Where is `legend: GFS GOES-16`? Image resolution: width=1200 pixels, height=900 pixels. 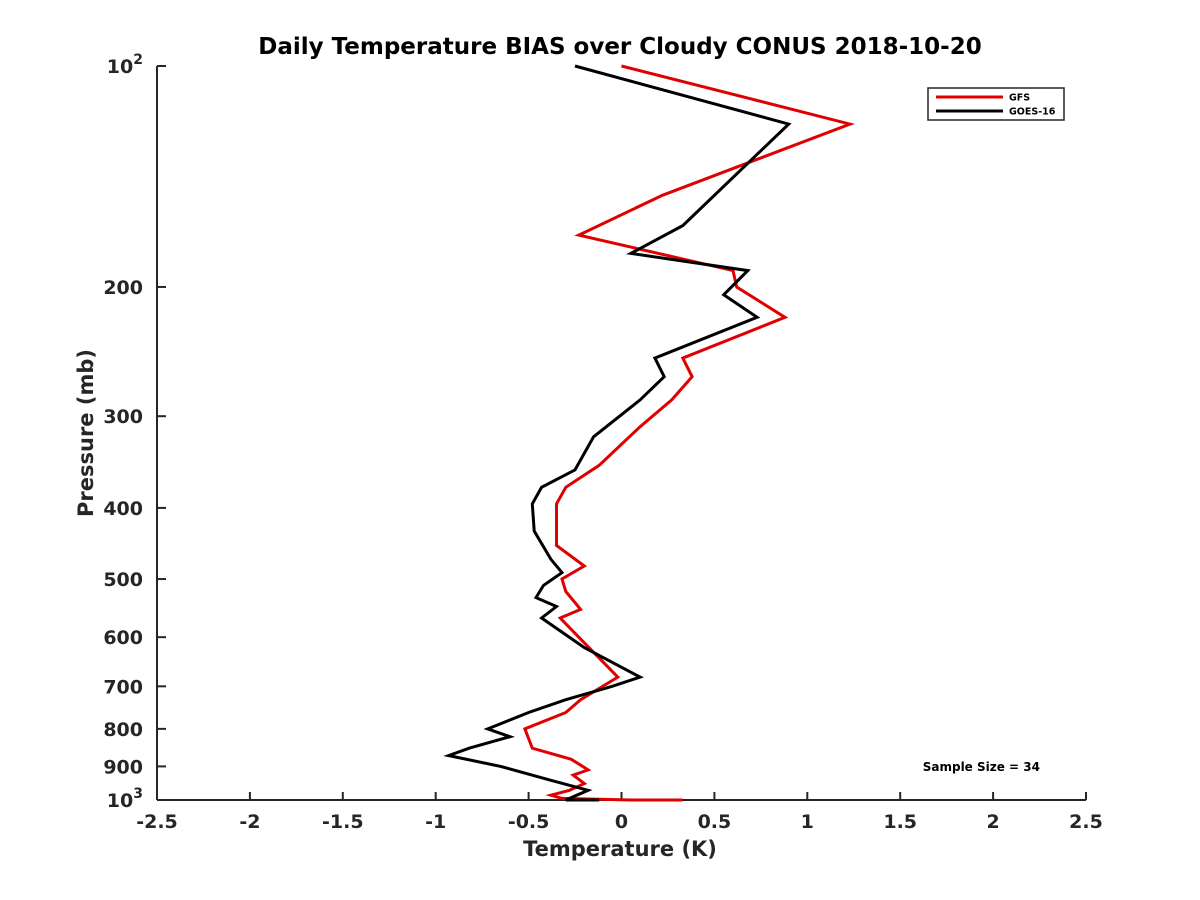 legend: GFS GOES-16 is located at coordinates (996, 104).